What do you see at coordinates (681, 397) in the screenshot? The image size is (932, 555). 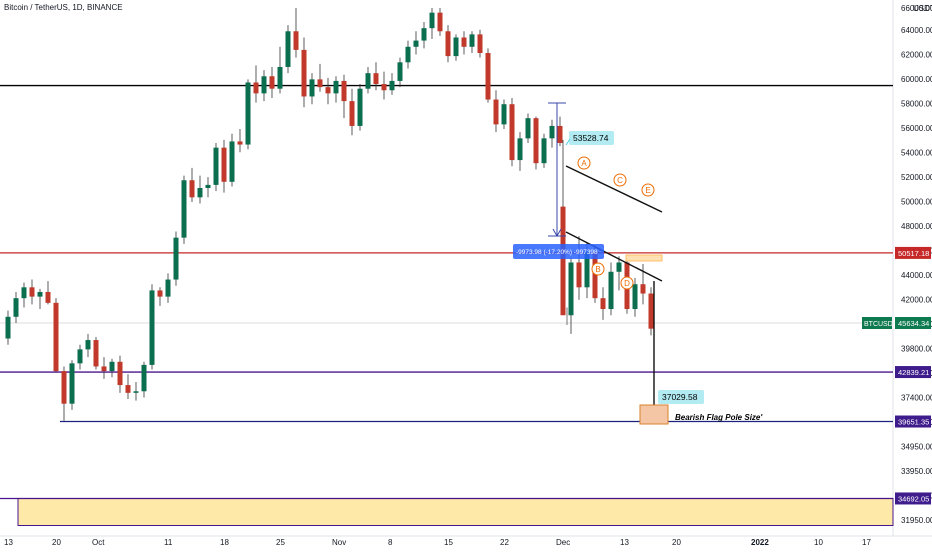 I see `target-label-bg` at bounding box center [681, 397].